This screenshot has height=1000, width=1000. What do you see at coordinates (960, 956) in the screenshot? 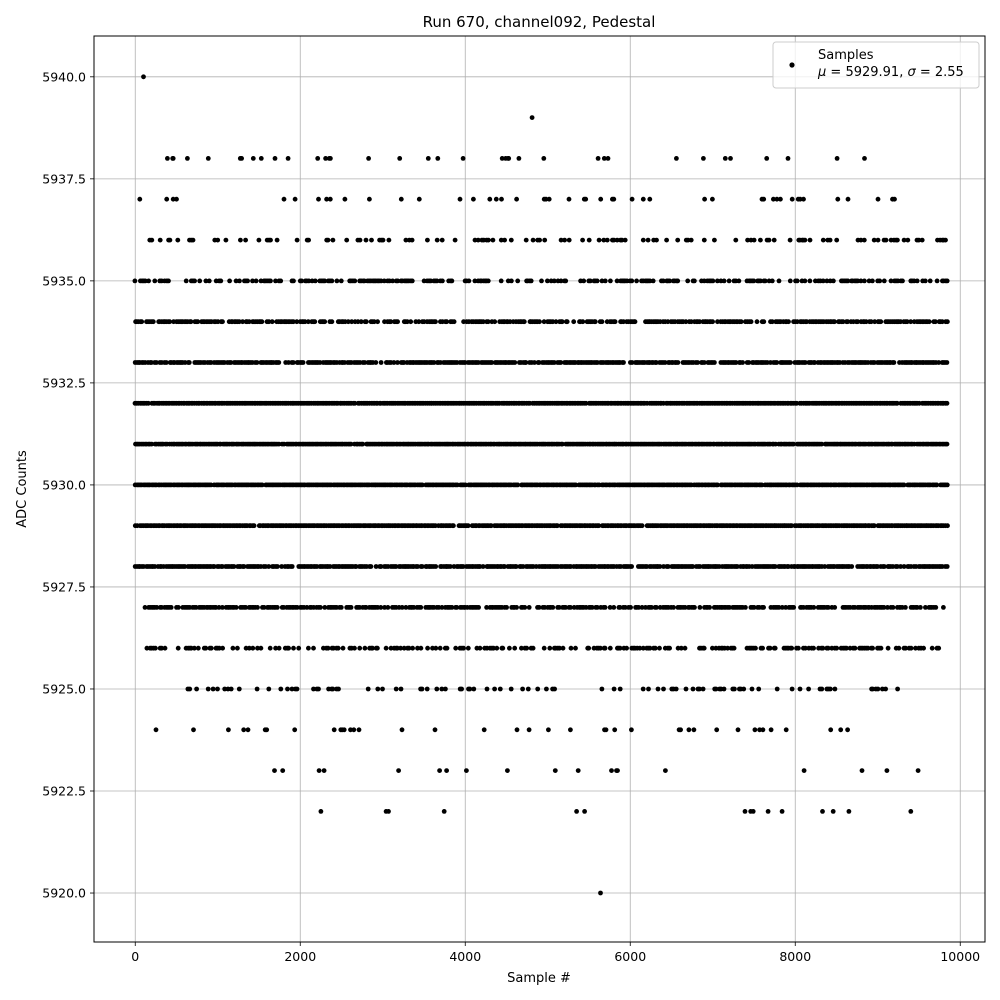
I see `x-tick-label: 10000` at bounding box center [960, 956].